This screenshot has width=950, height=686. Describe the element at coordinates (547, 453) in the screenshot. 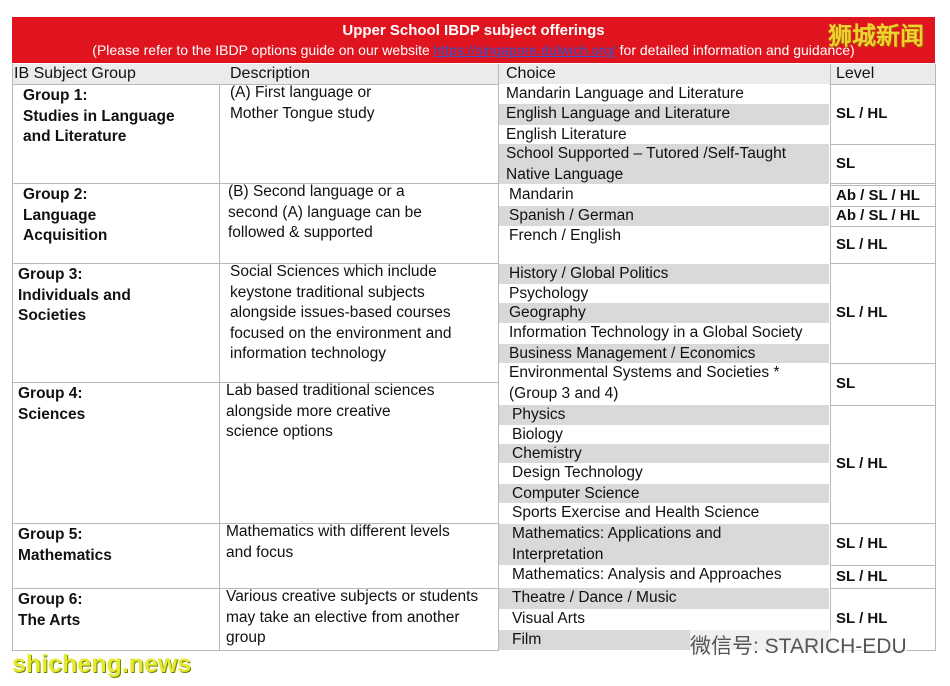

I see `choice: Chemistry` at that location.